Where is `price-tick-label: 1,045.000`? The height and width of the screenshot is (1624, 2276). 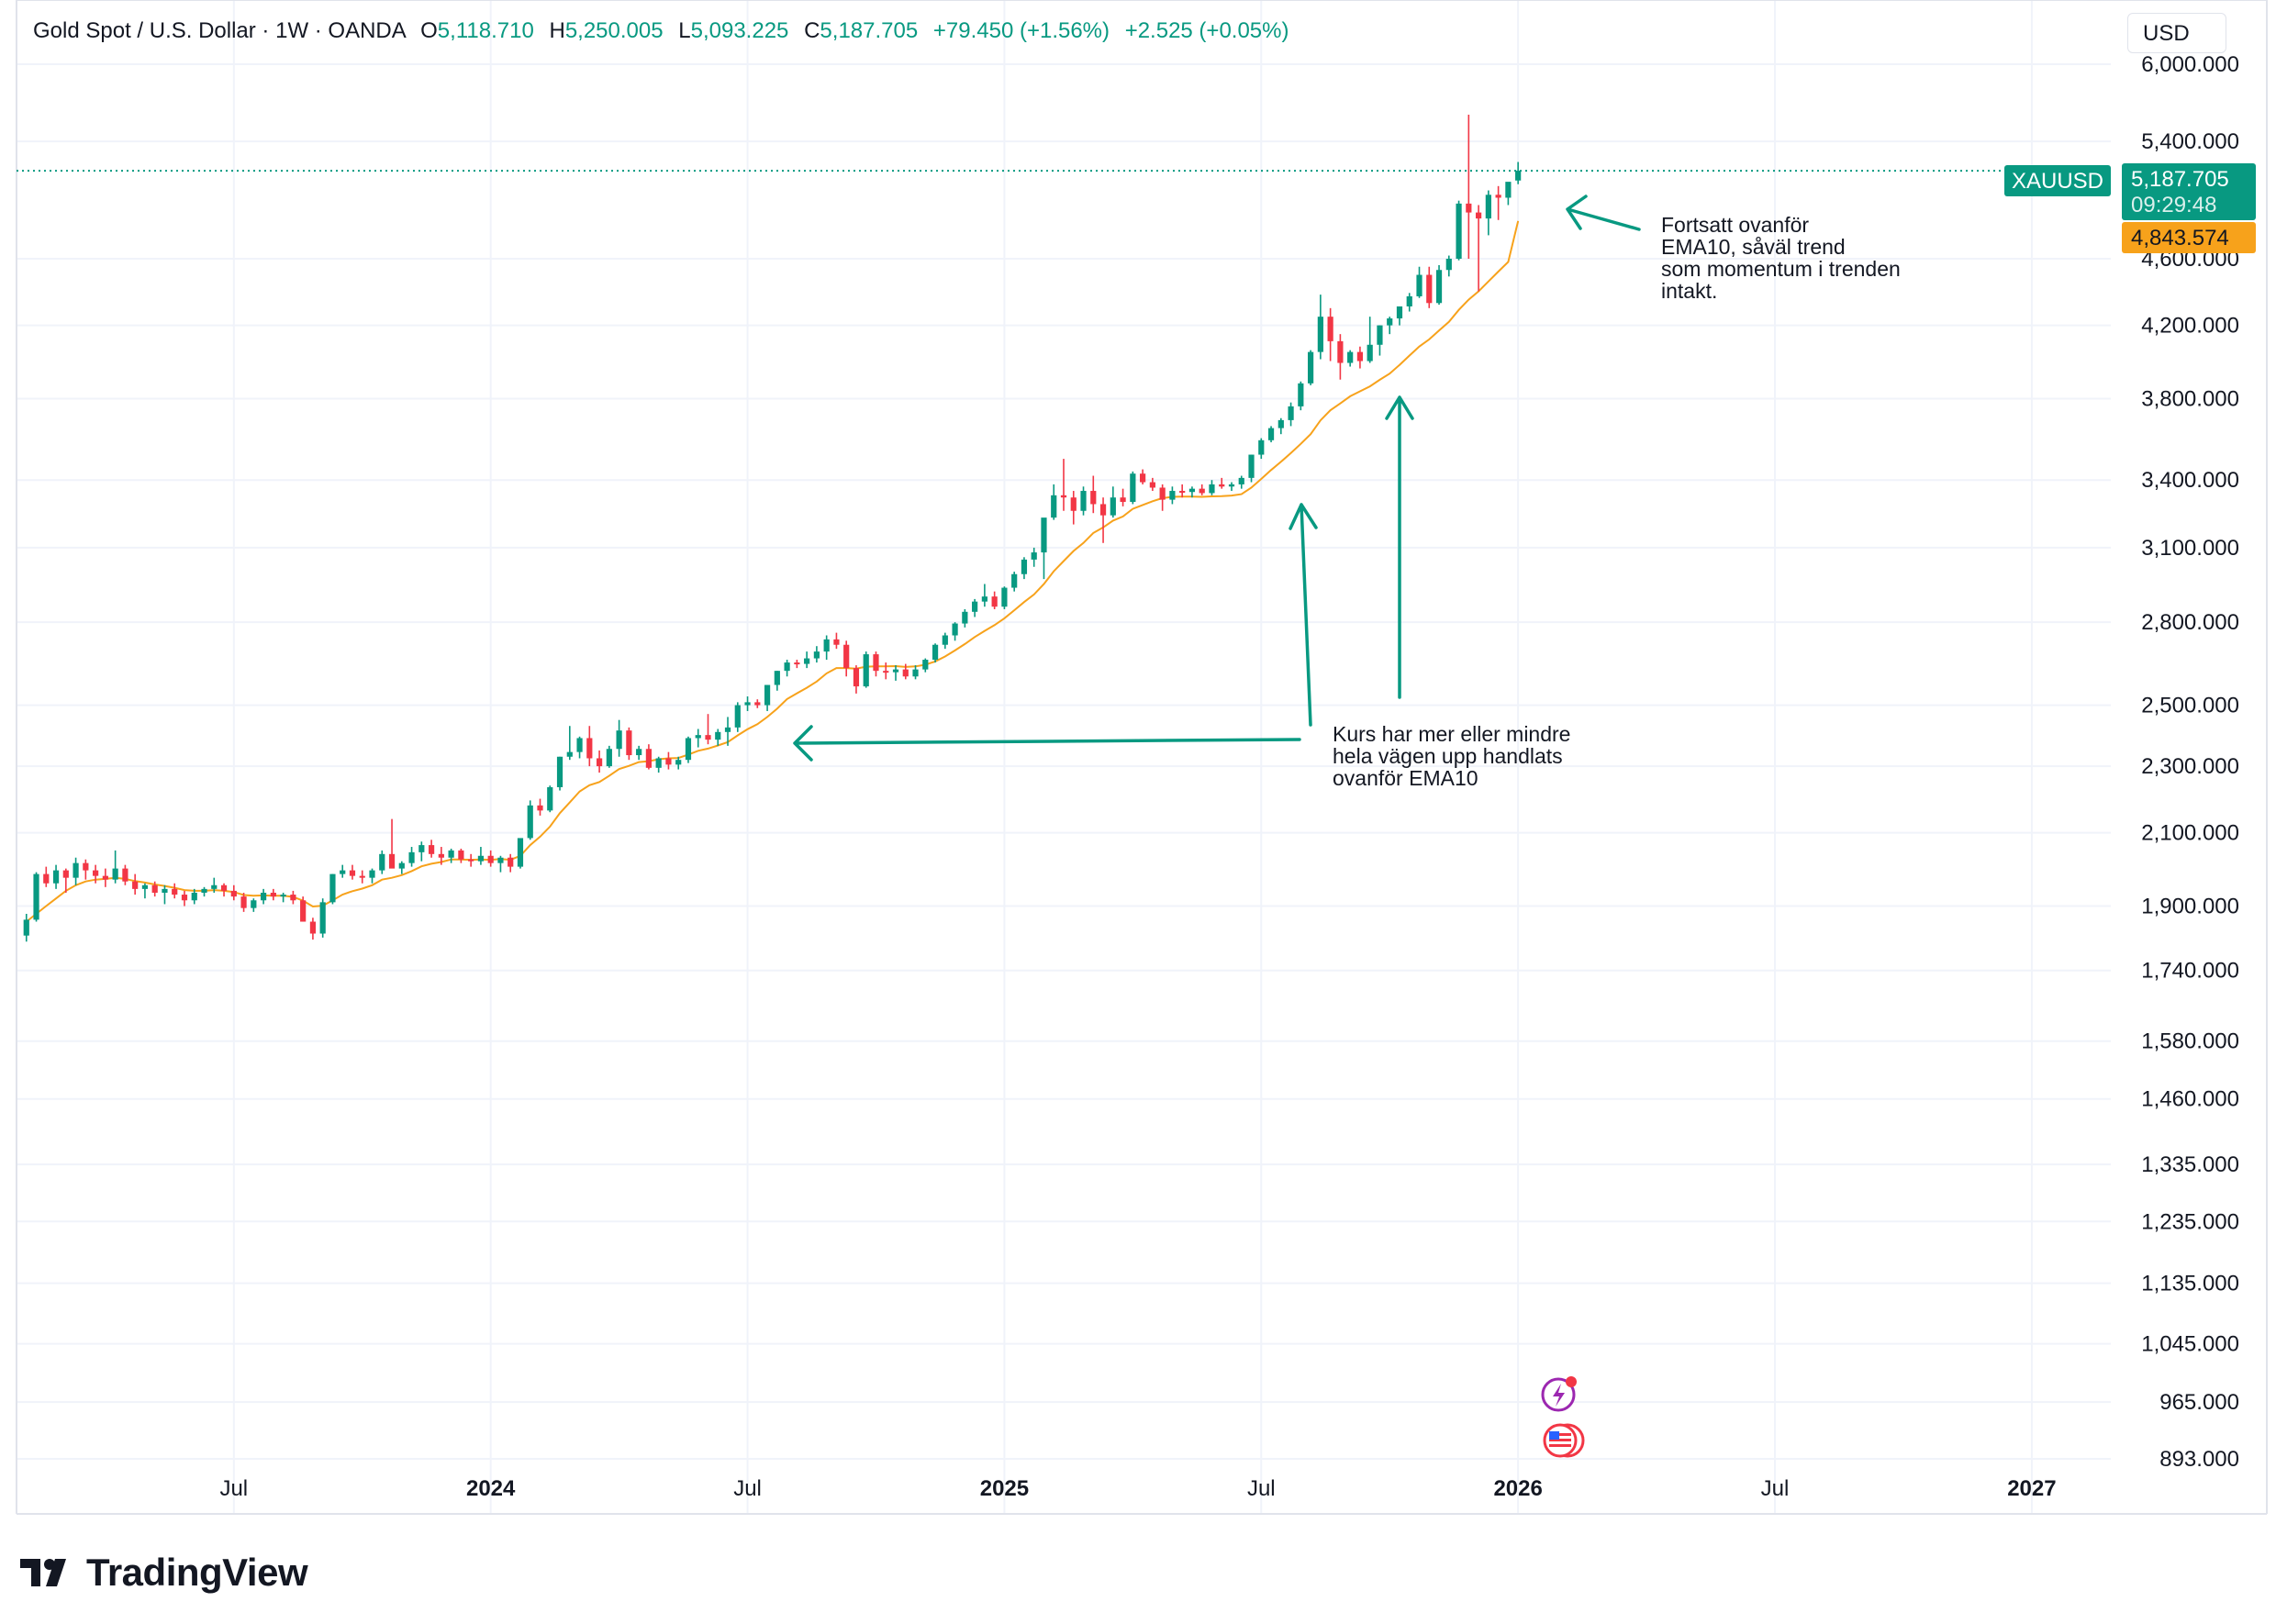
price-tick-label: 1,045.000 is located at coordinates (2190, 1344).